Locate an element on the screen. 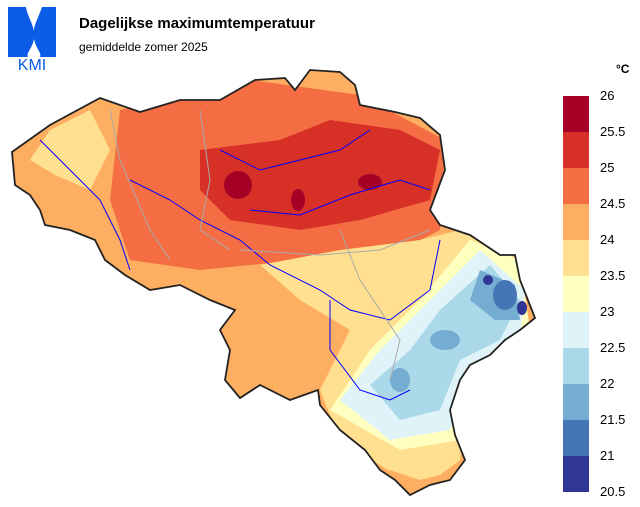 The image size is (640, 507). legend-label: 23 is located at coordinates (607, 311).